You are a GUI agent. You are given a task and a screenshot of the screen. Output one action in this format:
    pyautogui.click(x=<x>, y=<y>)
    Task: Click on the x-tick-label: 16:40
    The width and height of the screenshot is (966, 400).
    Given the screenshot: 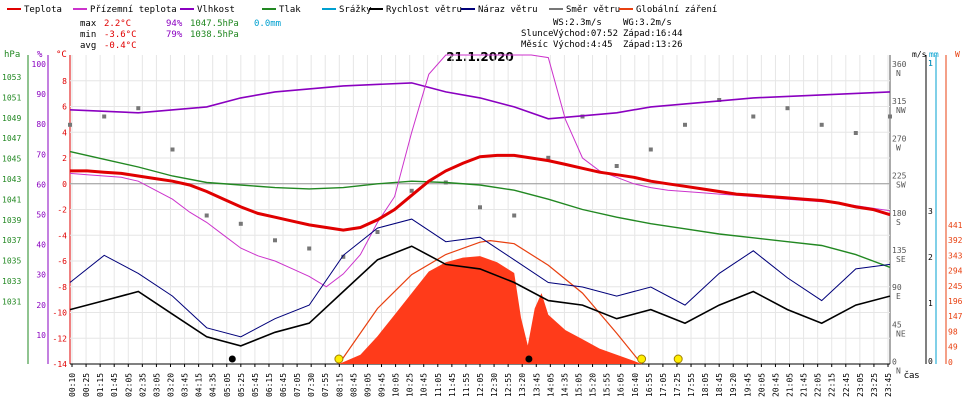 What is the action you would take?
    pyautogui.click(x=635, y=385)
    